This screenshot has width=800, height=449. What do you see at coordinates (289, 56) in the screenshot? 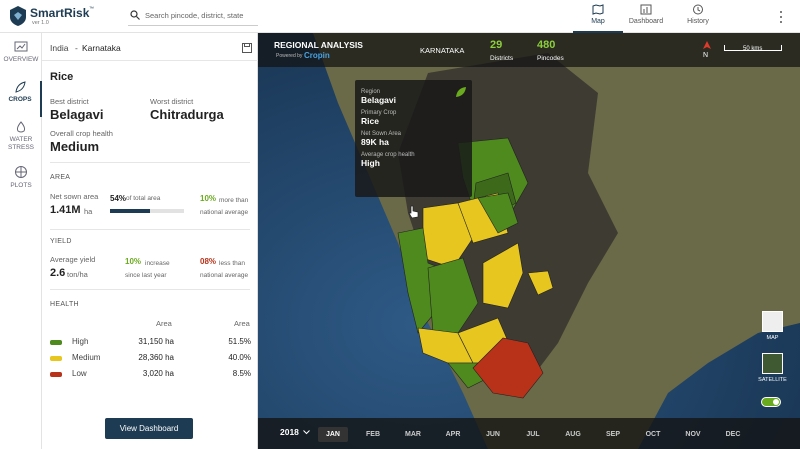
I see `powered-by: Powered by` at bounding box center [289, 56].